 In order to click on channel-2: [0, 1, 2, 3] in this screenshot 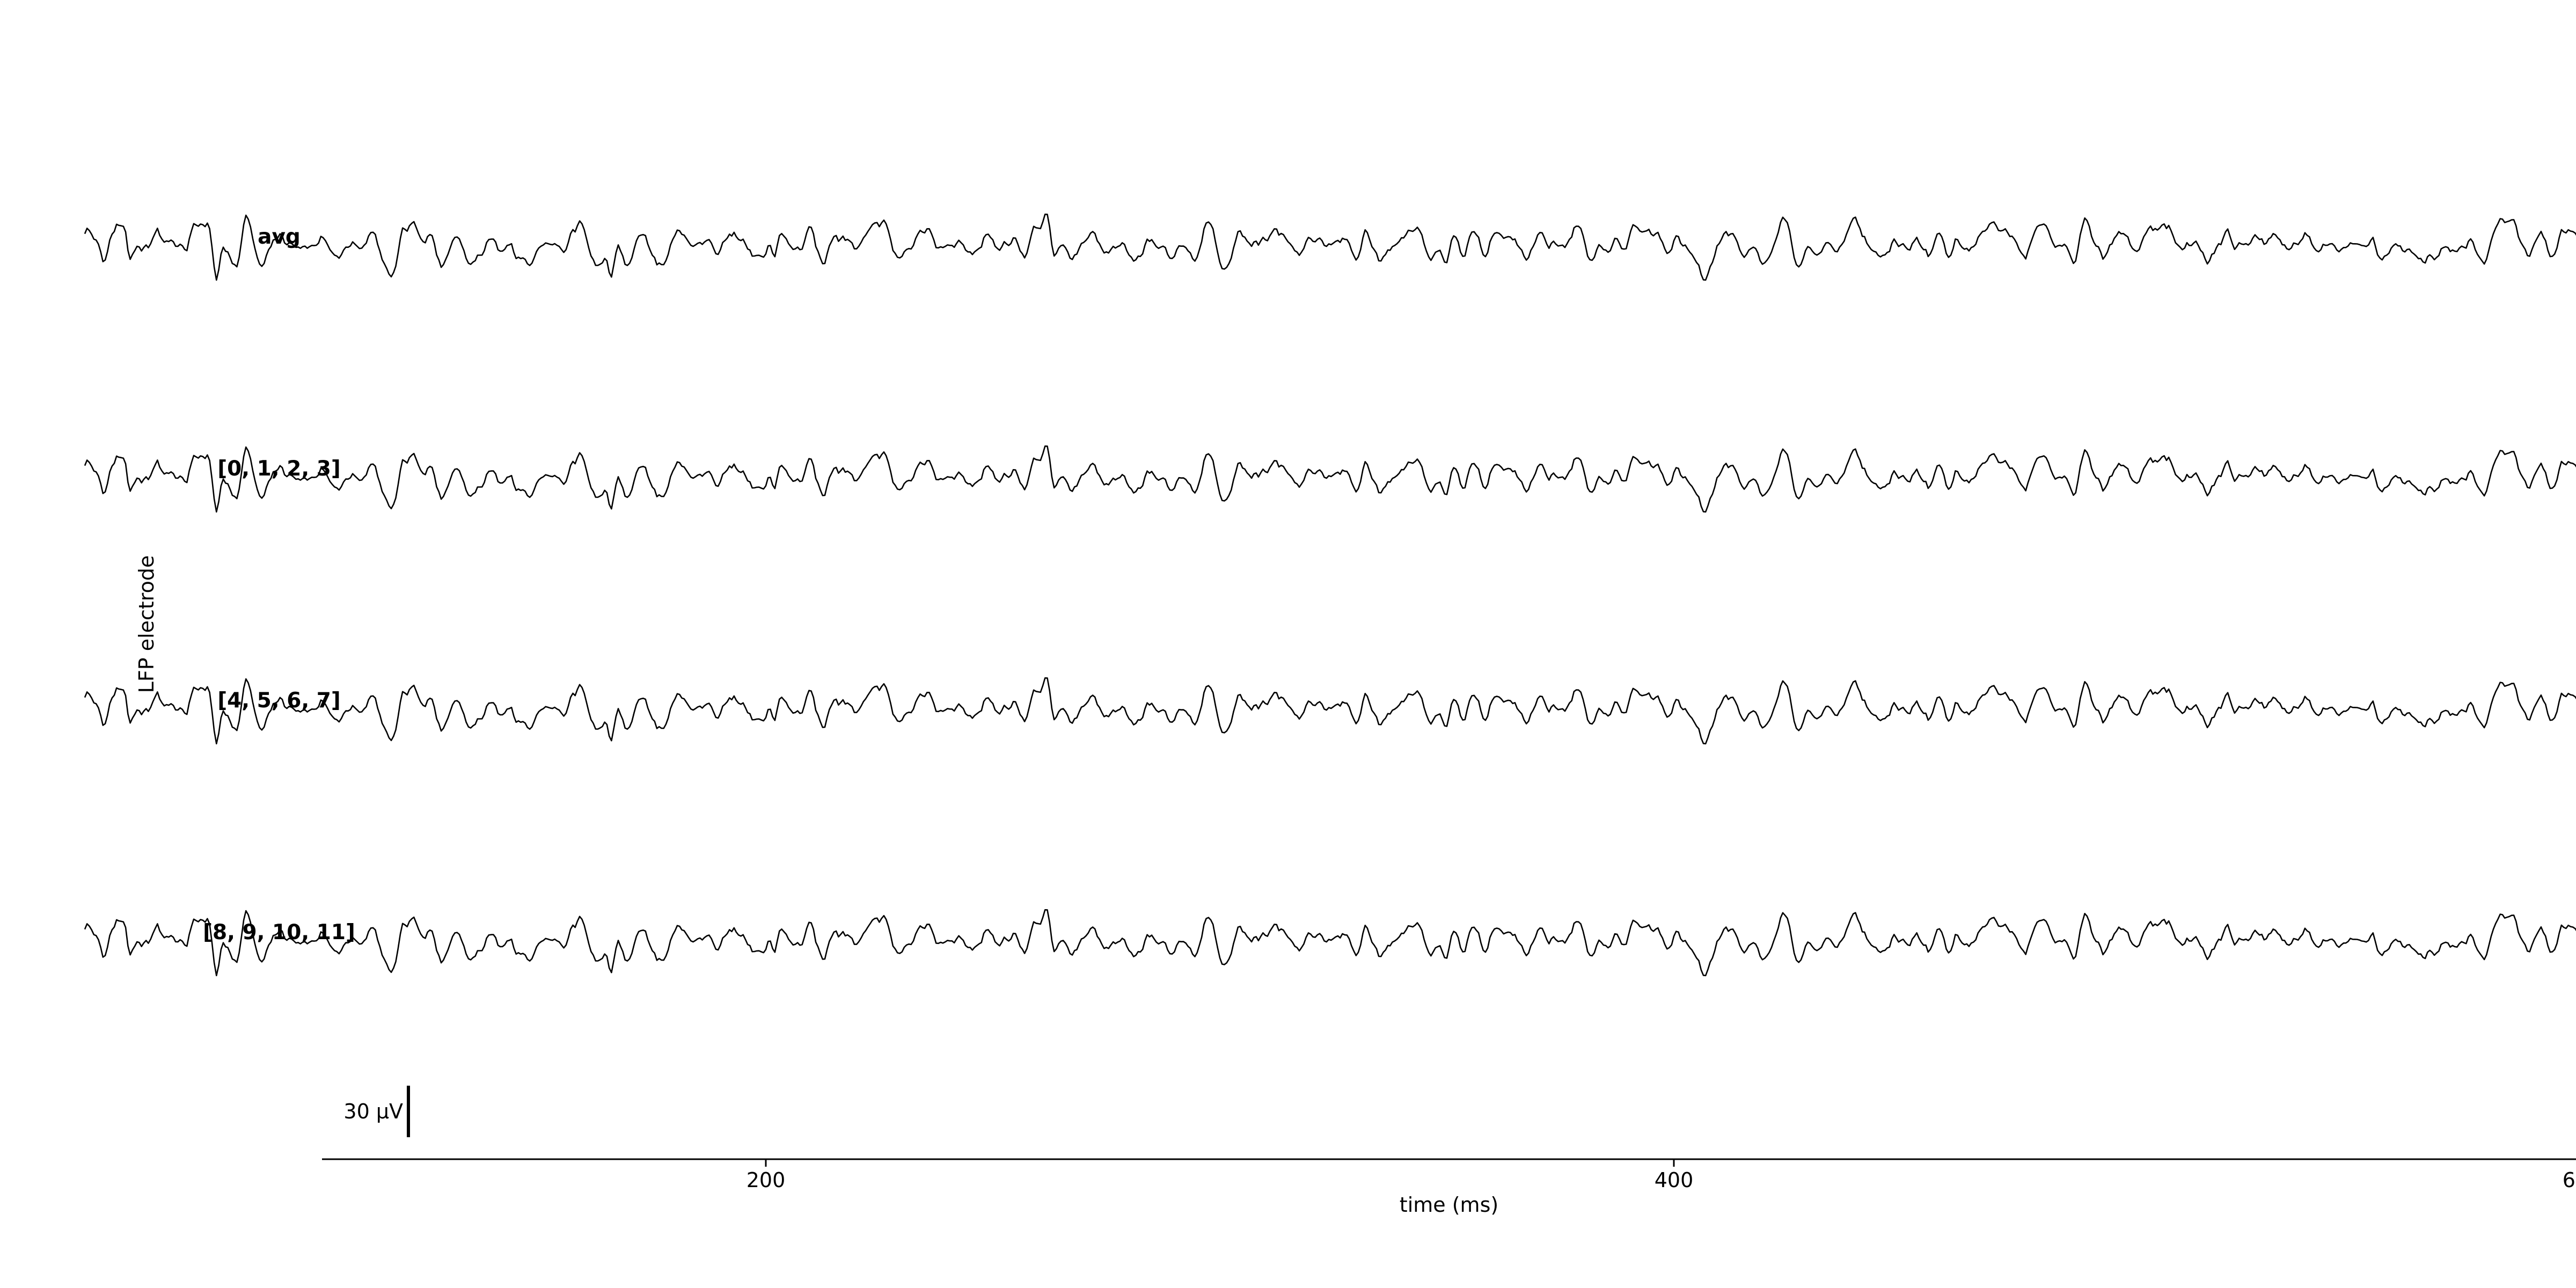, I will do `click(1330, 479)`.